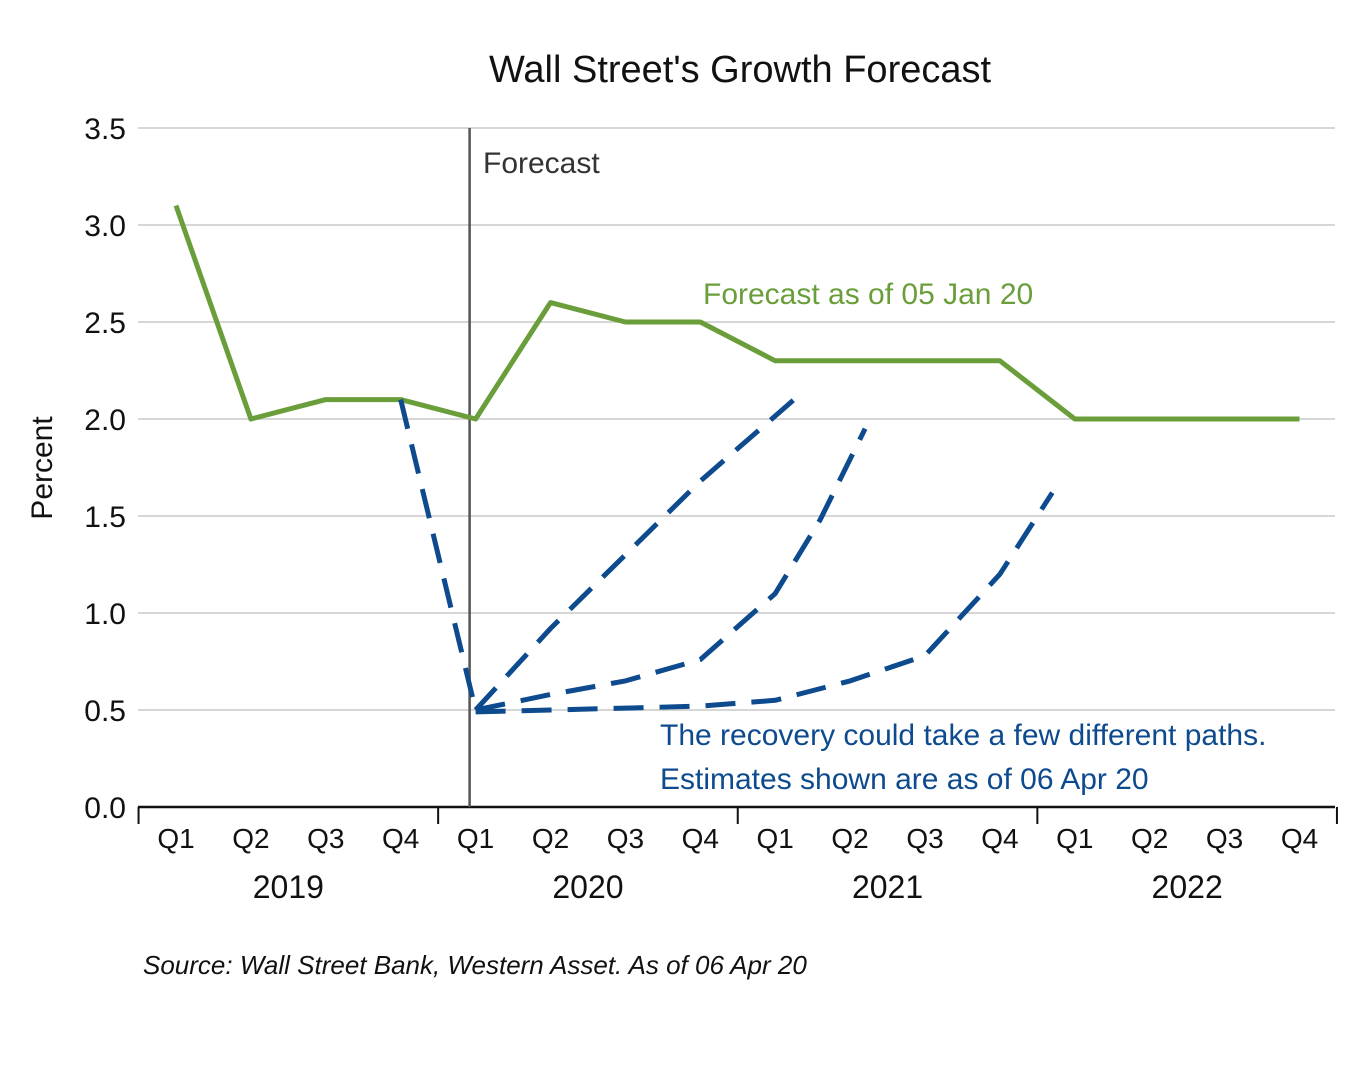 The image size is (1368, 1065). Describe the element at coordinates (1187, 887) in the screenshot. I see `year-label: 2022` at that location.